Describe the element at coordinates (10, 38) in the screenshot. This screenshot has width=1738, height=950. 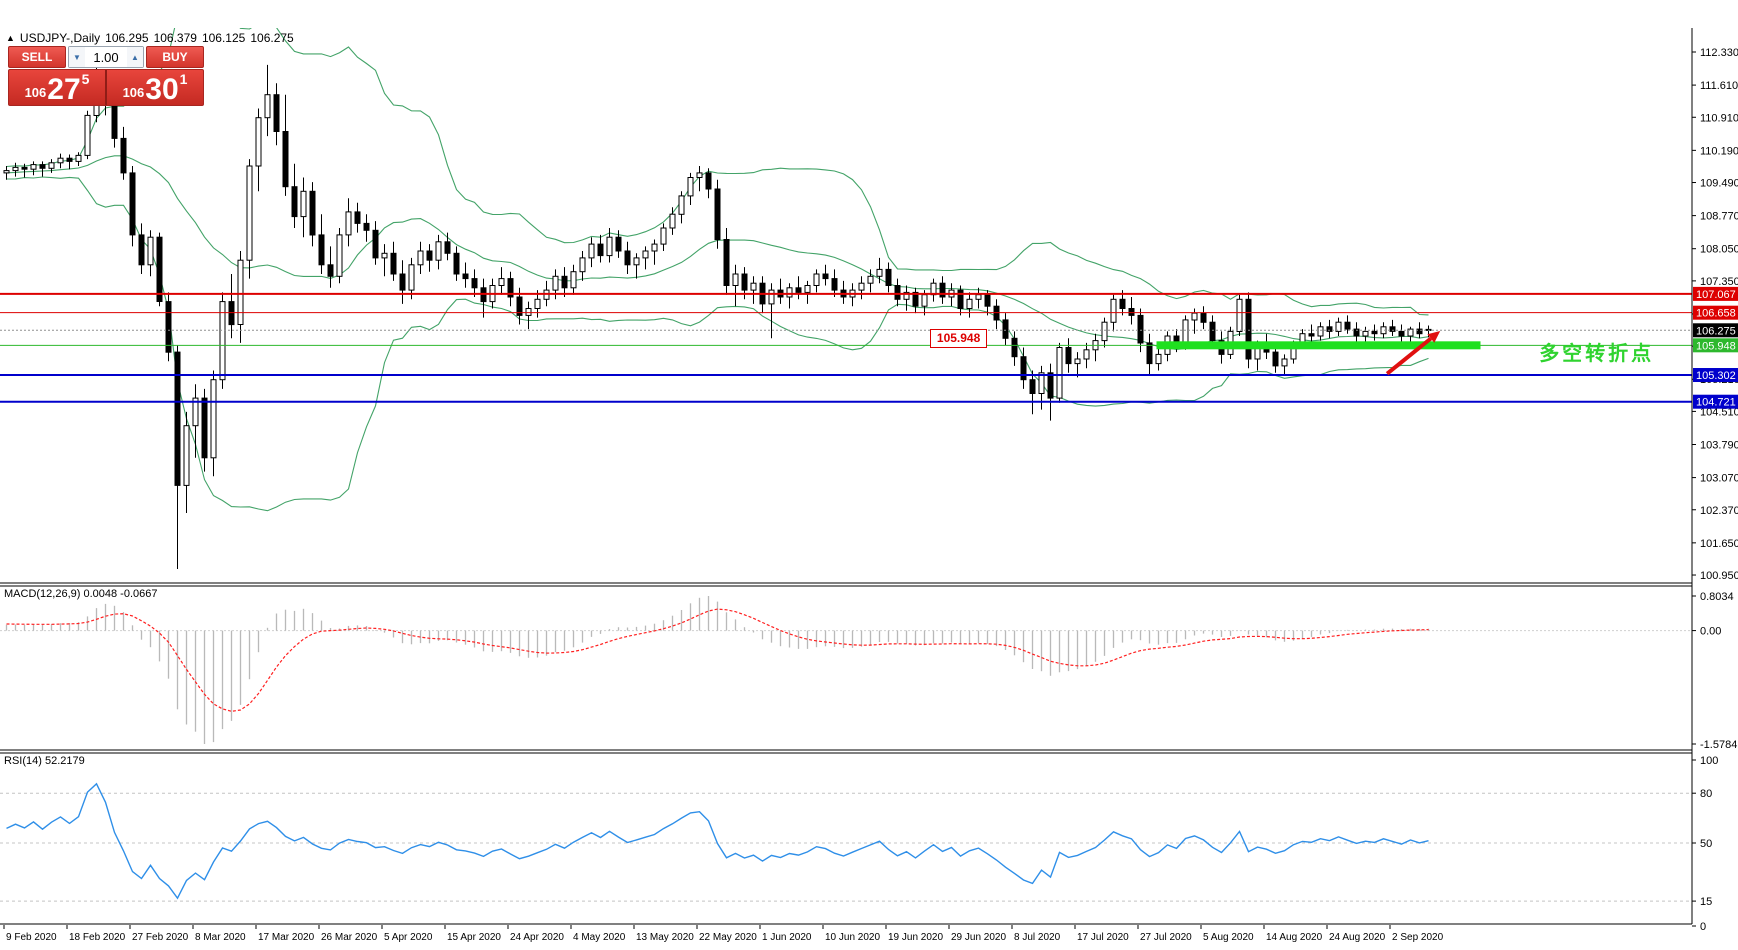
I see `collapse-triangle-icon: ▲` at that location.